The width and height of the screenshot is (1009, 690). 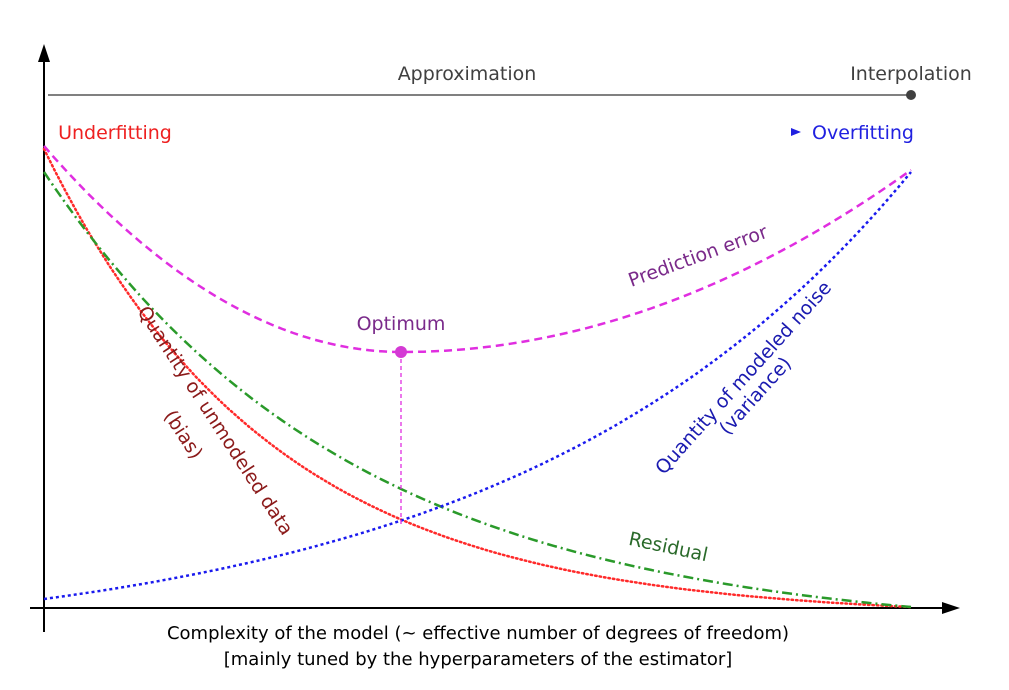 I want to click on underfitting-label: Underfitting, so click(x=115, y=133).